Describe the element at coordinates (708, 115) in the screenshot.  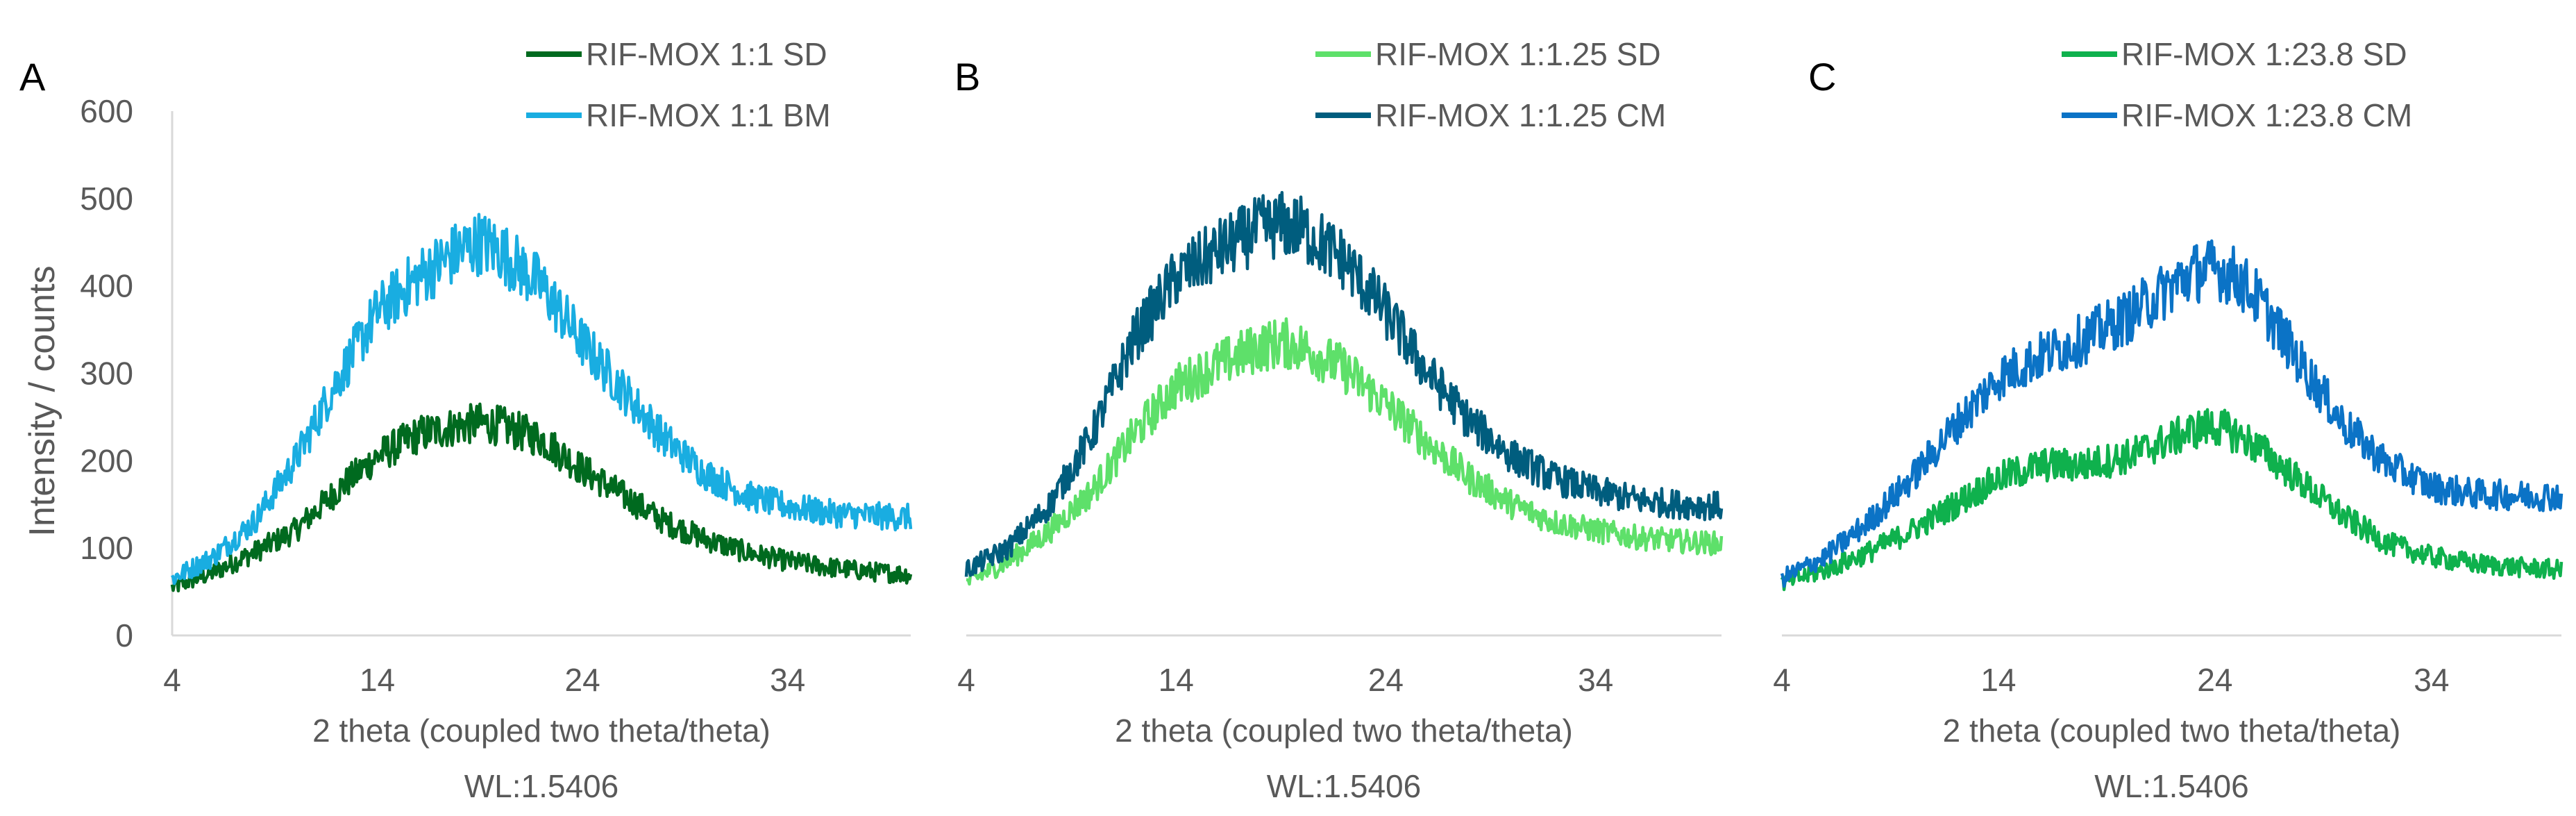
I see `legend-label: RIF-MOX 1:1 BM` at that location.